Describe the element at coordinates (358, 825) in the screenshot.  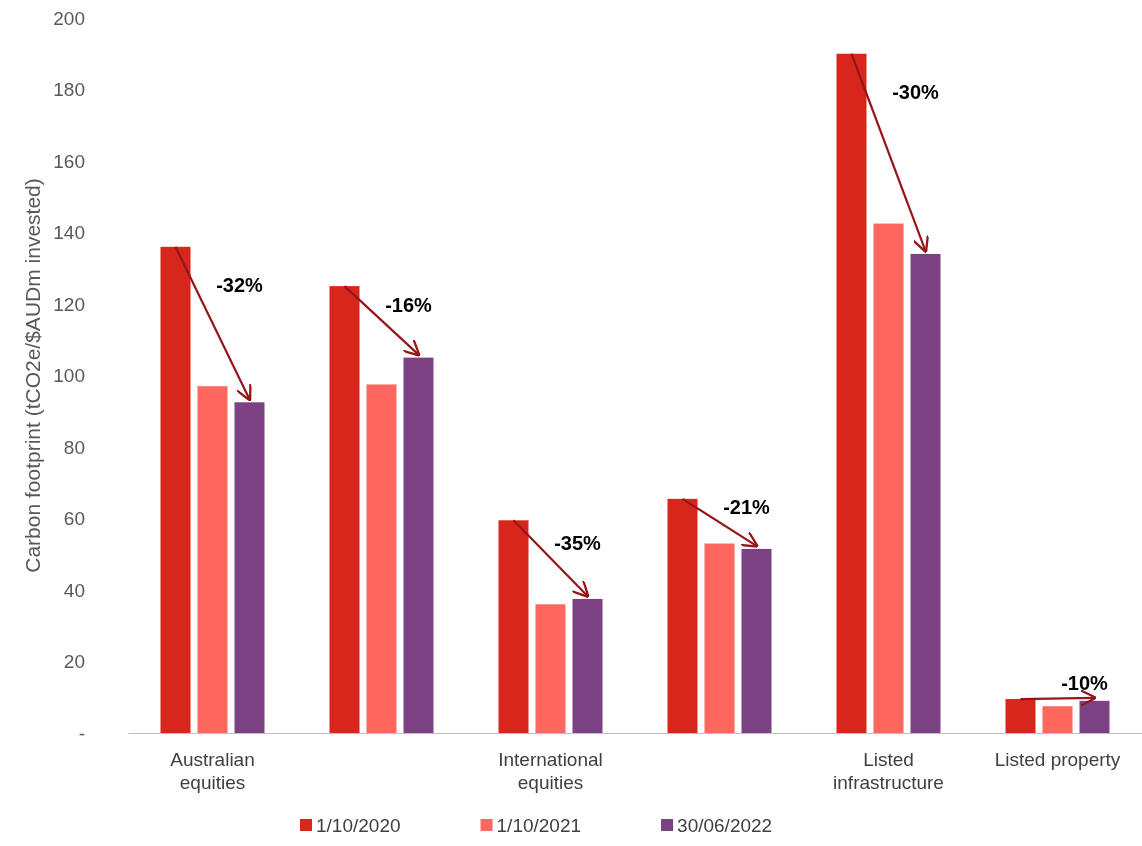
I see `legend-label: 1/10/2020` at that location.